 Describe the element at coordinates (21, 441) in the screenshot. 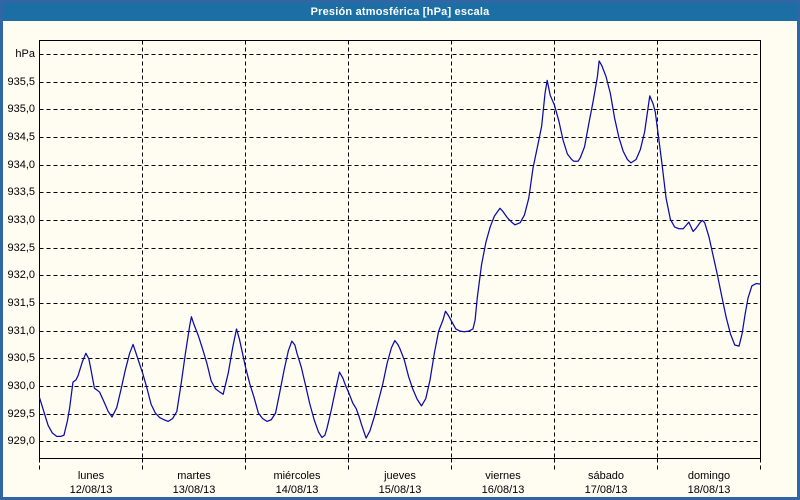

I see `y-tick-label: 929,0` at that location.